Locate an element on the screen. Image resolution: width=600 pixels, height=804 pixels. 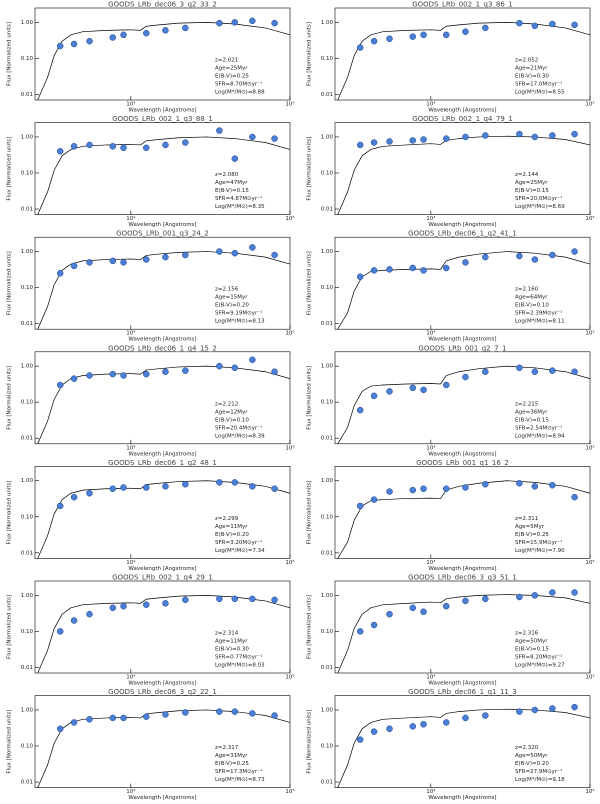
annotation: z=2.021 is located at coordinates (226, 61).